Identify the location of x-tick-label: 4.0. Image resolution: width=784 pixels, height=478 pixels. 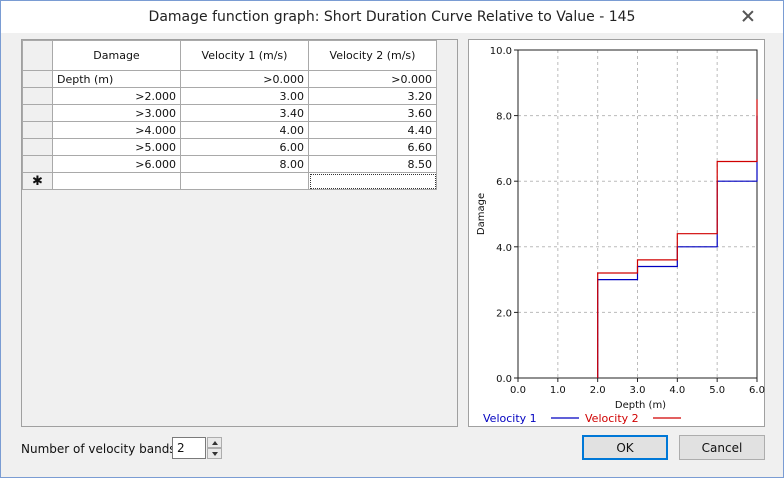
(677, 390).